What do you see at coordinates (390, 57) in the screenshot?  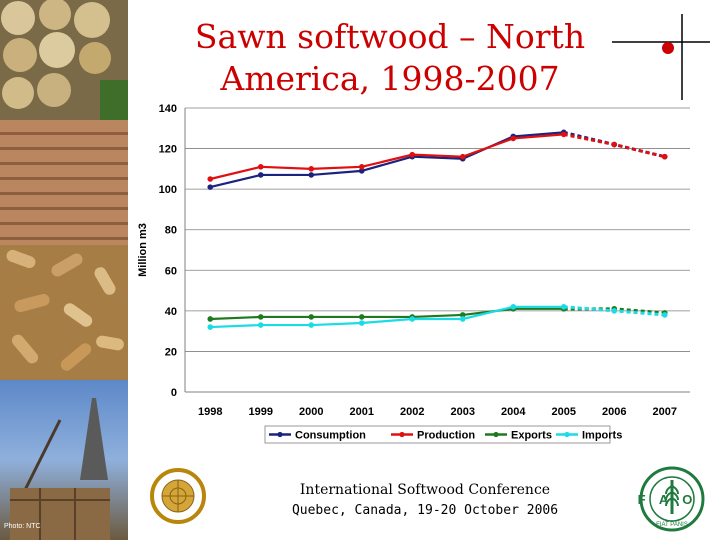 I see `page-title: Sawn softwood – North America, 1998-2007` at bounding box center [390, 57].